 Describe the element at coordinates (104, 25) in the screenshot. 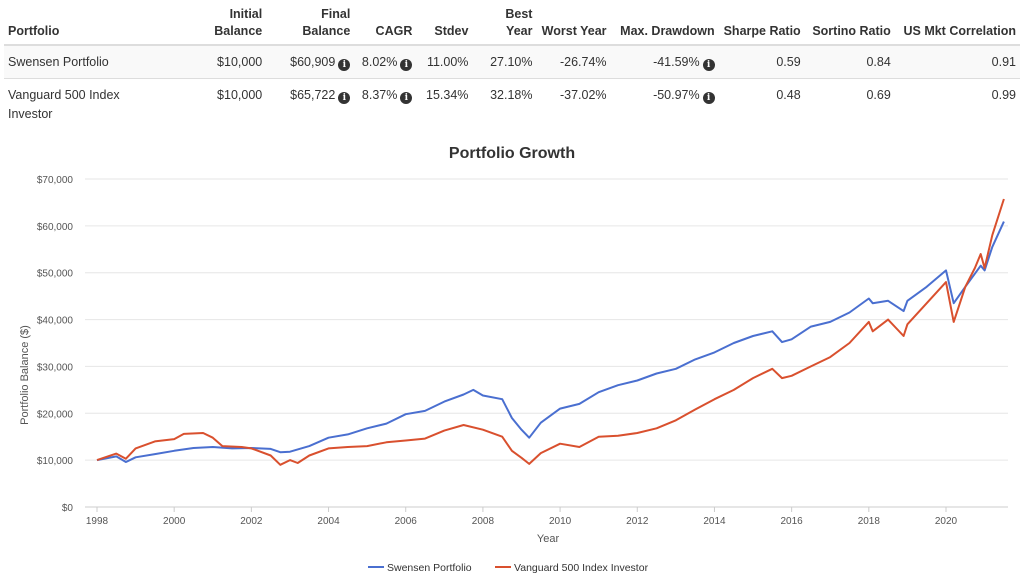

I see `column-header: Portfolio` at that location.